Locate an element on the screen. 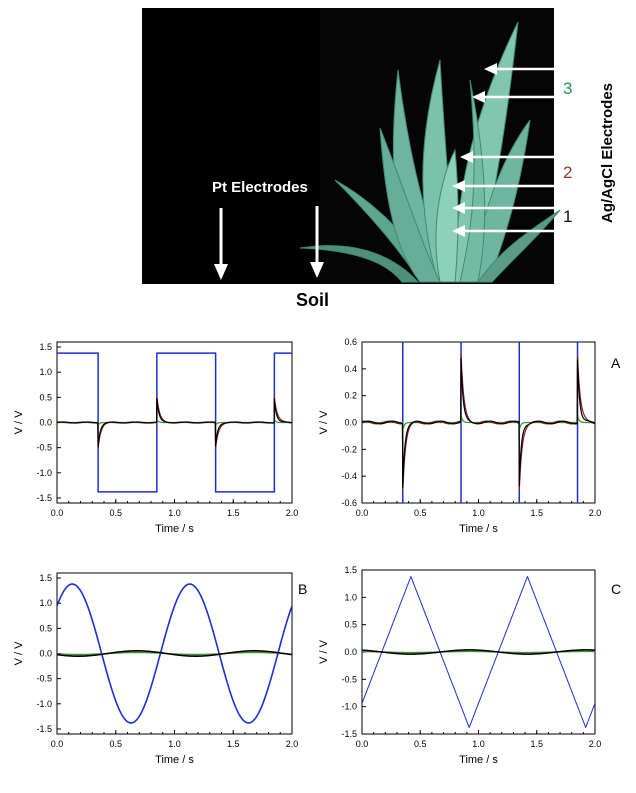 Image resolution: width=636 pixels, height=793 pixels. aloe-plant-illustration is located at coordinates (430, 152).